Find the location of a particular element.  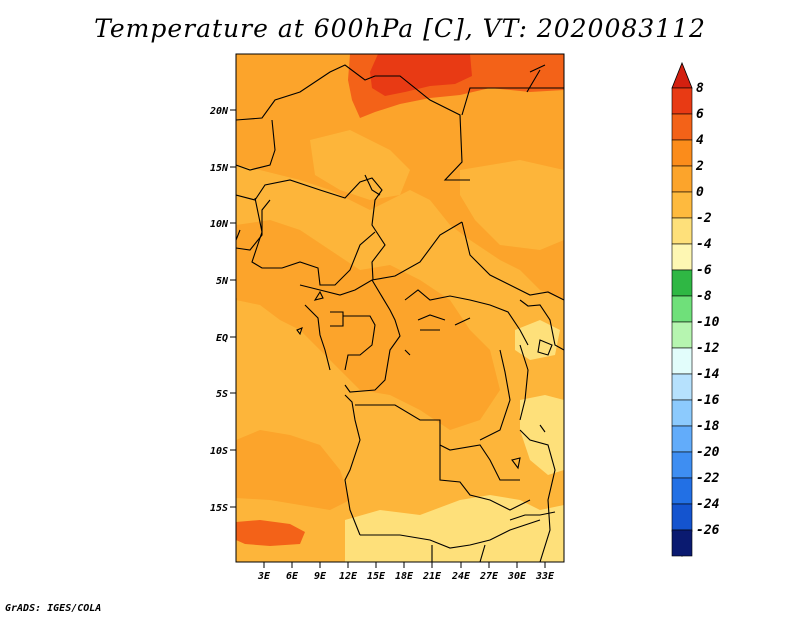

hot-region-southwest is located at coordinates (270, 533).